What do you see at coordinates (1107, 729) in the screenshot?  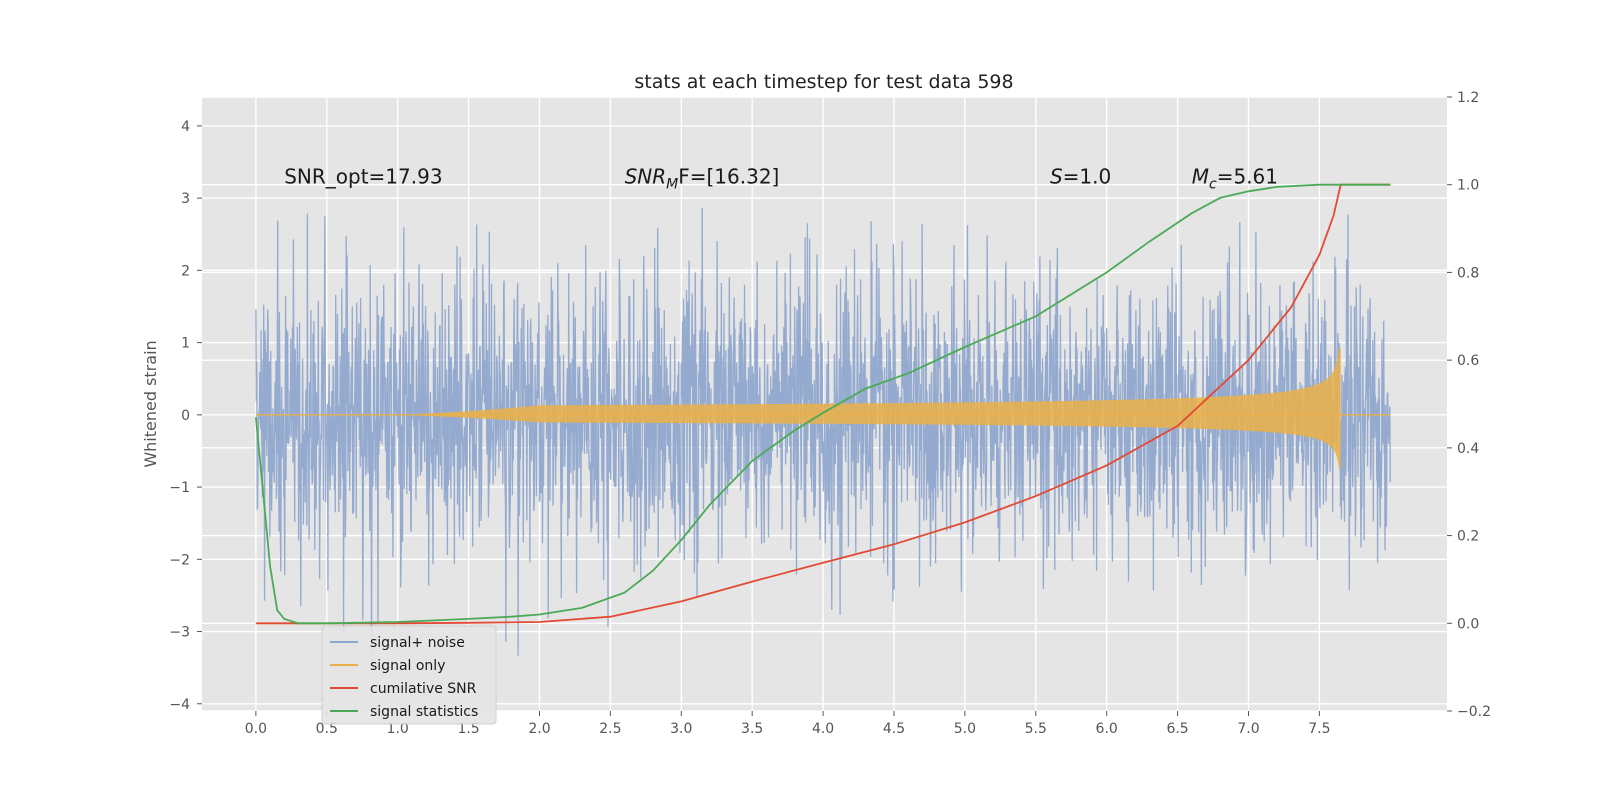 I see `x-tick-label: 6.0` at bounding box center [1107, 729].